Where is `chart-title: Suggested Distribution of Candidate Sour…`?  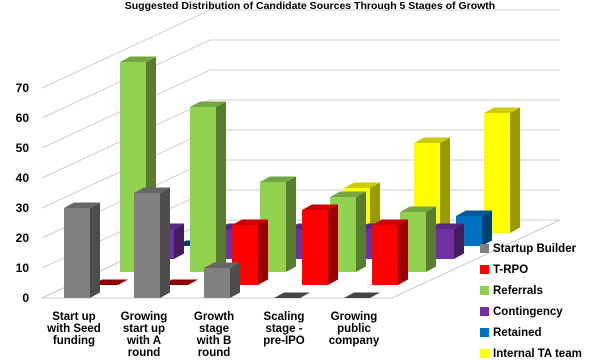
chart-title: Suggested Distribution of Candidate Sour… is located at coordinates (310, 6).